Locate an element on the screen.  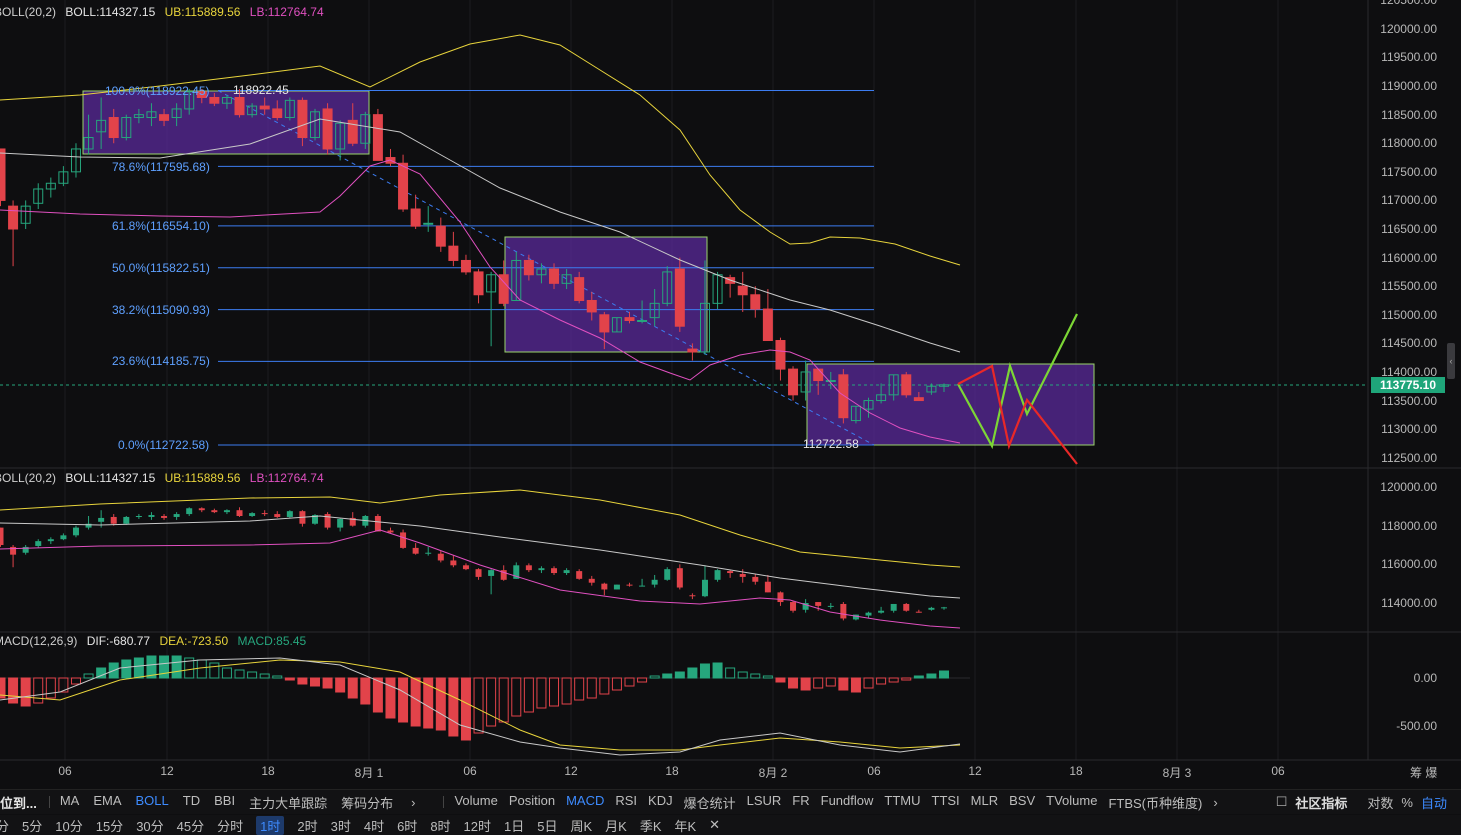
timeframe-6时: 6时 is located at coordinates (407, 826).